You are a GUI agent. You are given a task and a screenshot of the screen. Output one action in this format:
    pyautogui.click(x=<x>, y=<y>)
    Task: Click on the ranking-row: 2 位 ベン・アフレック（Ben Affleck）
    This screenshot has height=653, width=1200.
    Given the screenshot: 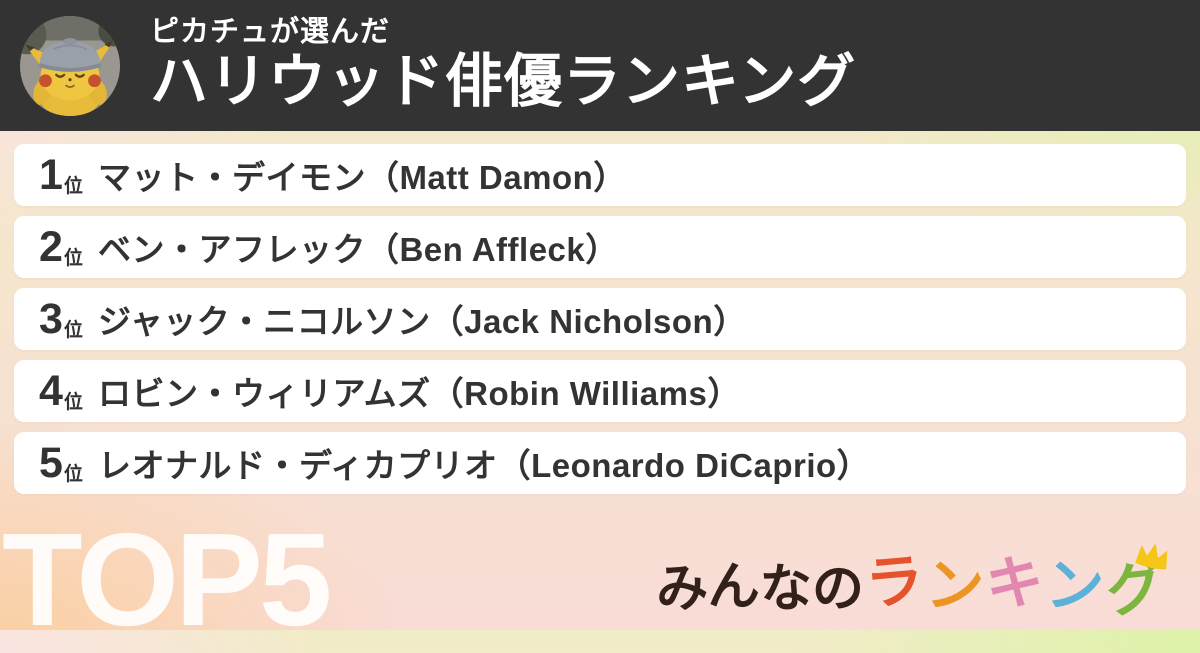 What is the action you would take?
    pyautogui.click(x=600, y=247)
    